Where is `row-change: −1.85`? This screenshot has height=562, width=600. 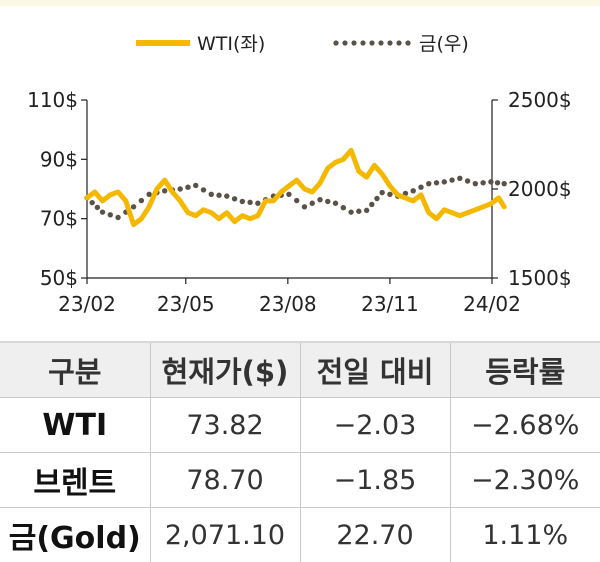
row-change: −1.85 is located at coordinates (375, 480).